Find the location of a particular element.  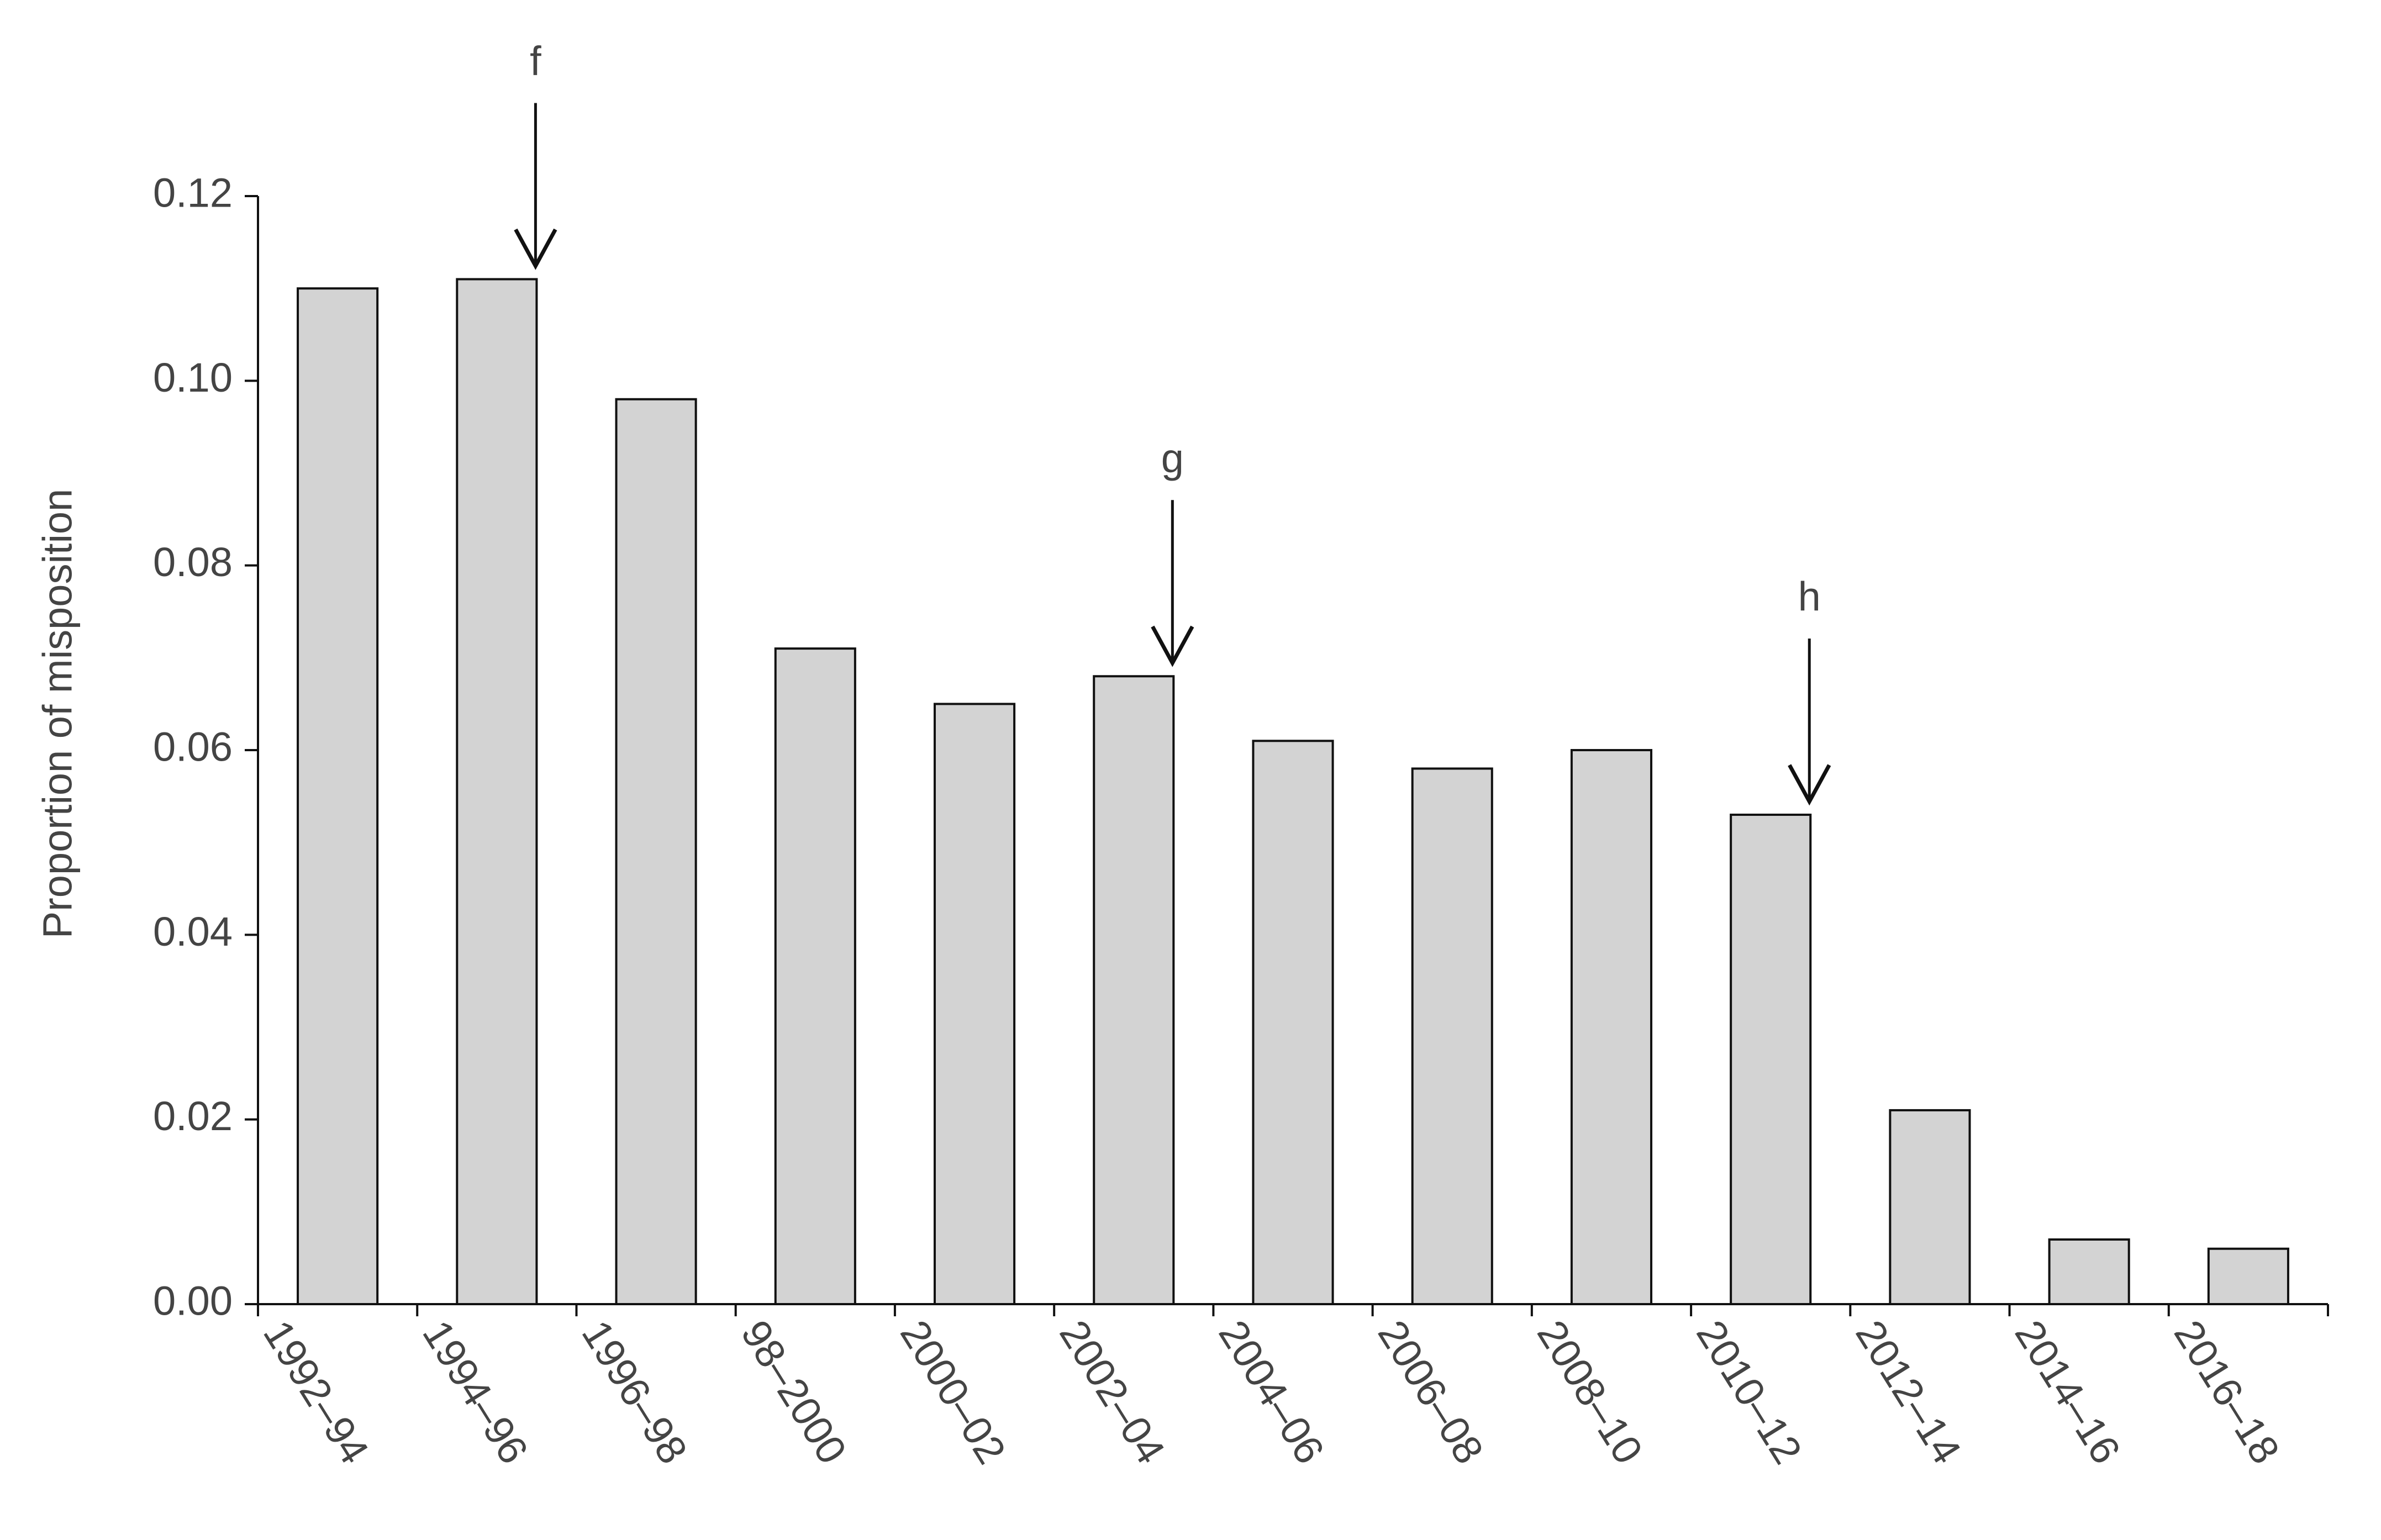

y-tick-label: 0.00 is located at coordinates (193, 1301).